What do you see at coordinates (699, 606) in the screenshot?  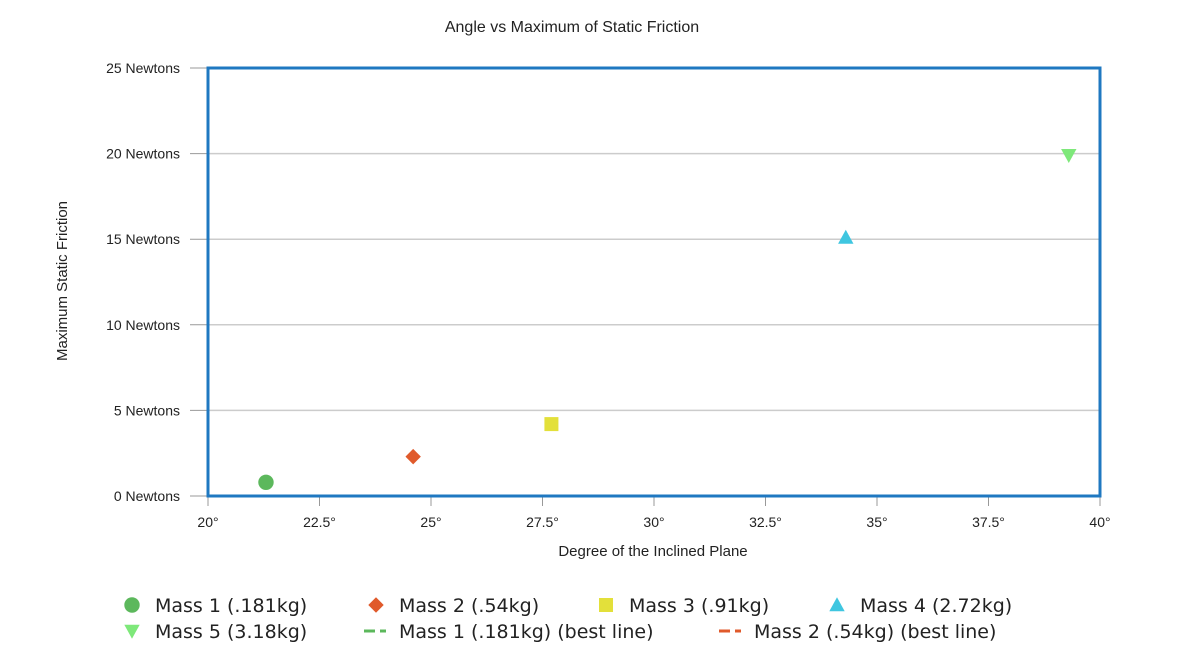 I see `legend-label: Mass 3 (.91kg)` at bounding box center [699, 606].